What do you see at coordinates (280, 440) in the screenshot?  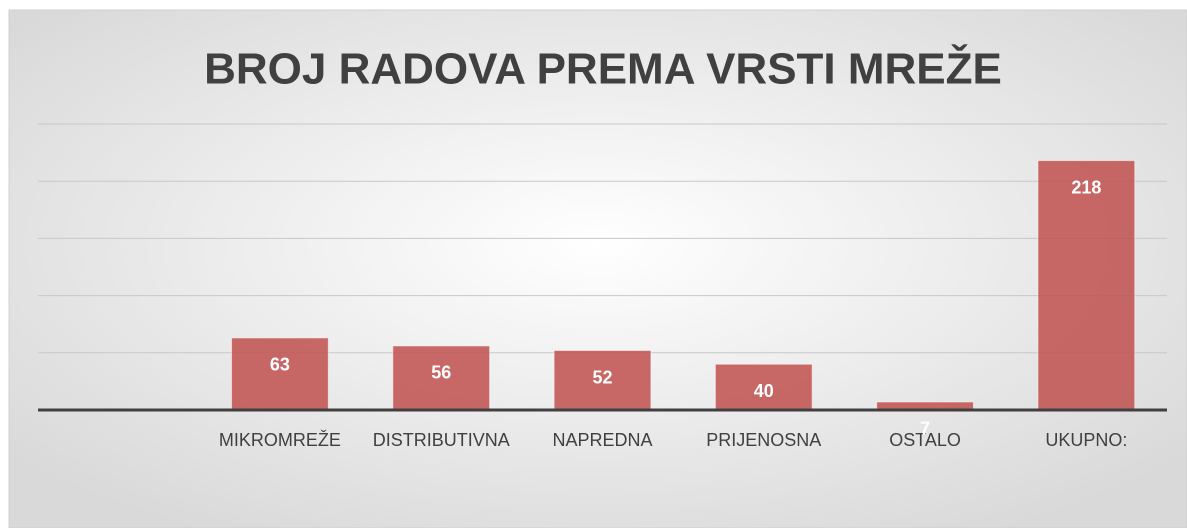 I see `x-tick-label: MIKROMREŽE` at bounding box center [280, 440].